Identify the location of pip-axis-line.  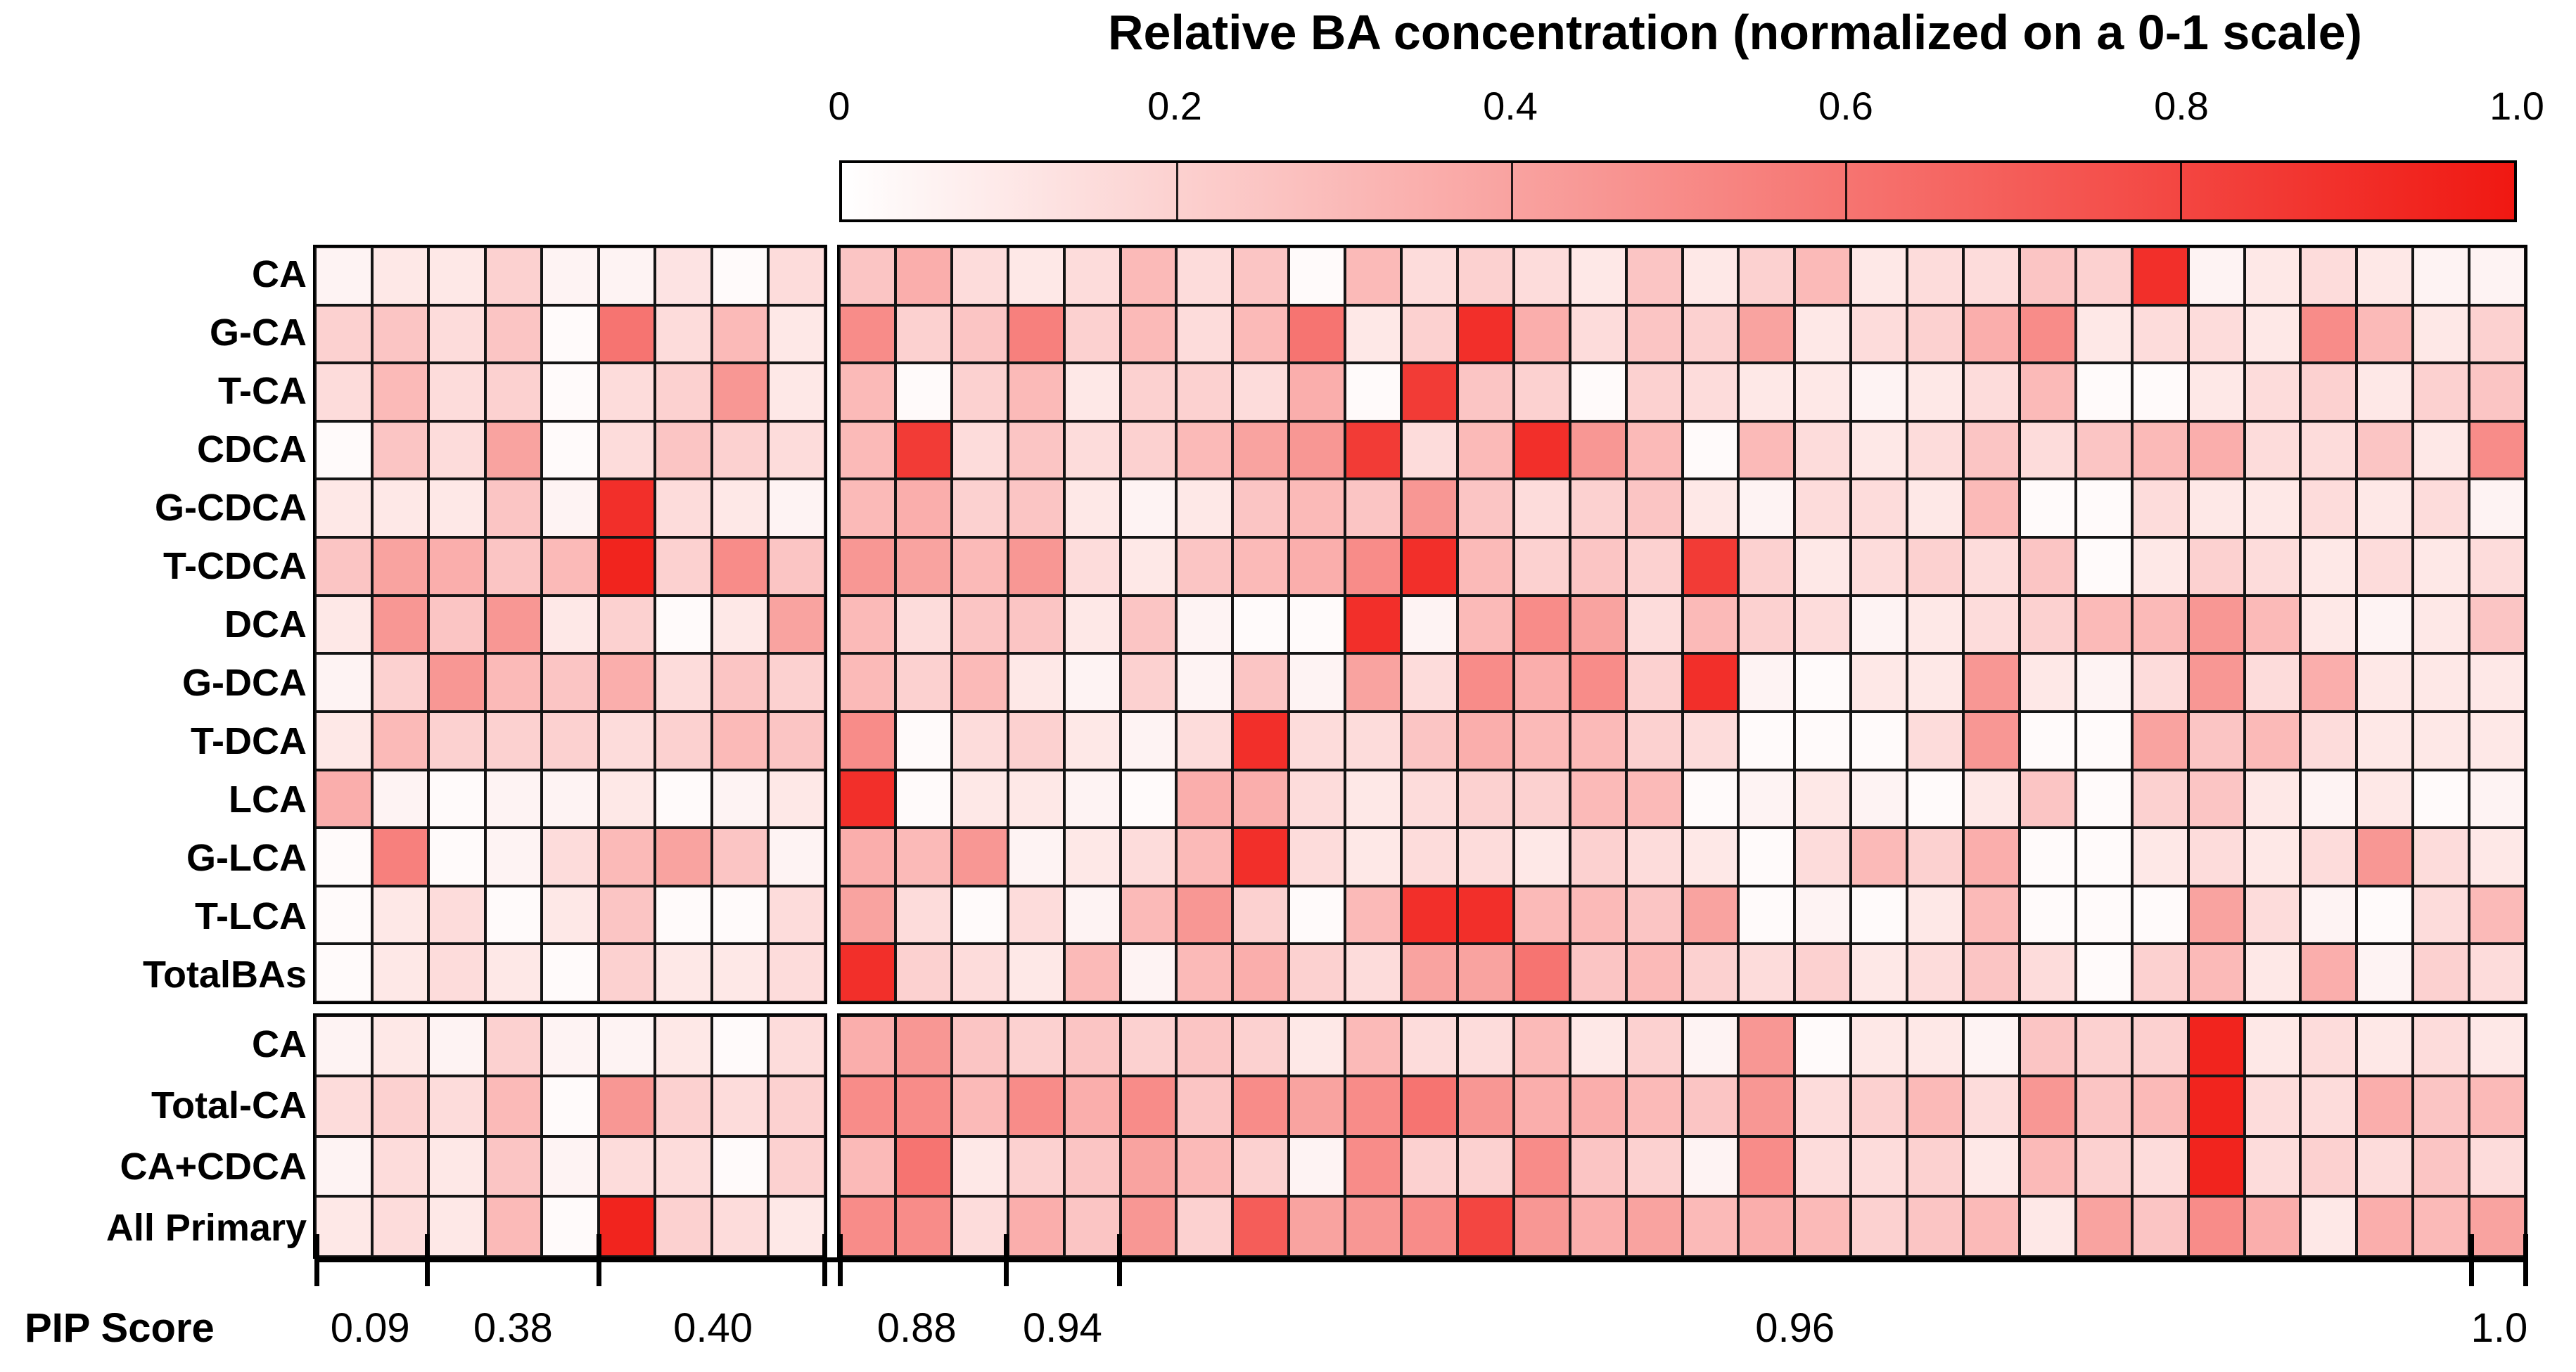
(1420, 1260).